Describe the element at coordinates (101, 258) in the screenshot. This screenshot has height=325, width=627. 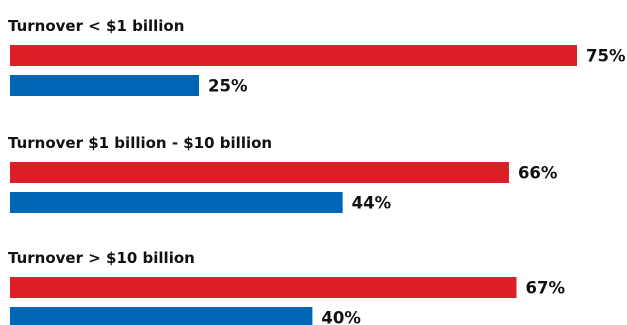
I see `category-label: Turnover > $10 billion` at that location.